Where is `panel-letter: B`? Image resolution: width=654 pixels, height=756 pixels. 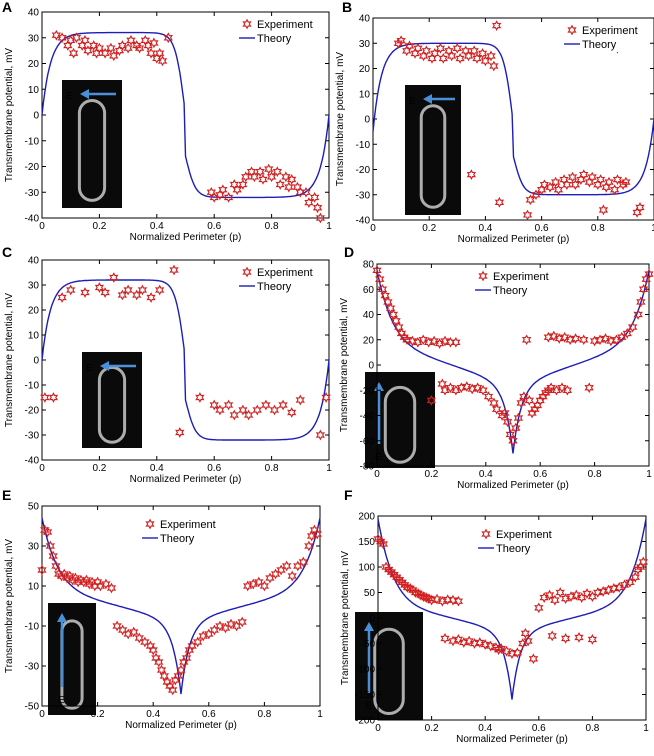
panel-letter: B is located at coordinates (347, 7).